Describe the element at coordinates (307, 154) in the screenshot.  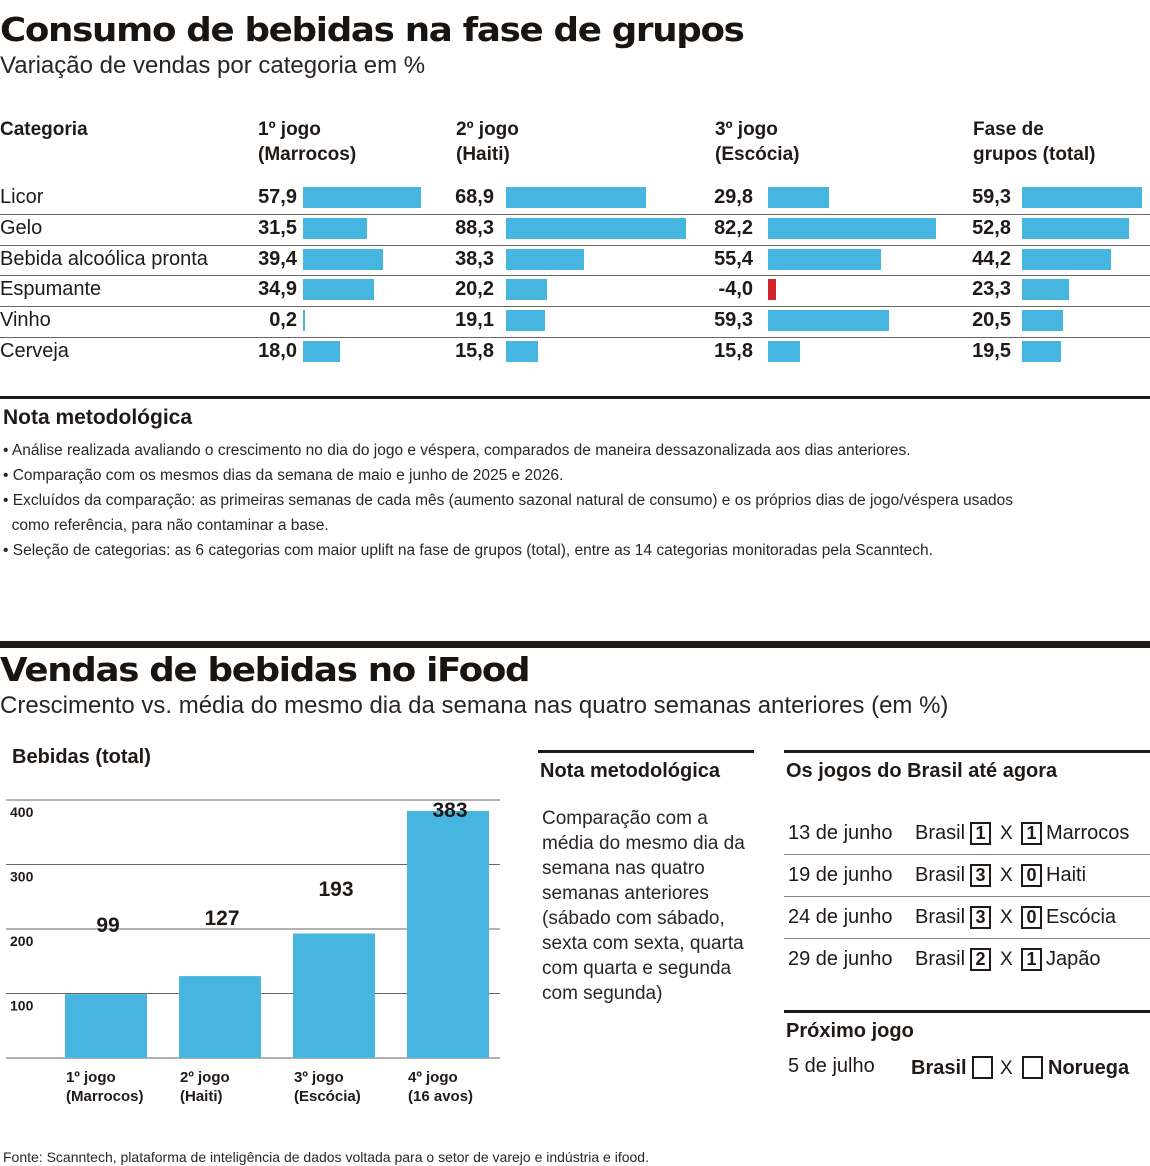
I see `header-game1-line2: (Marrocos)` at that location.